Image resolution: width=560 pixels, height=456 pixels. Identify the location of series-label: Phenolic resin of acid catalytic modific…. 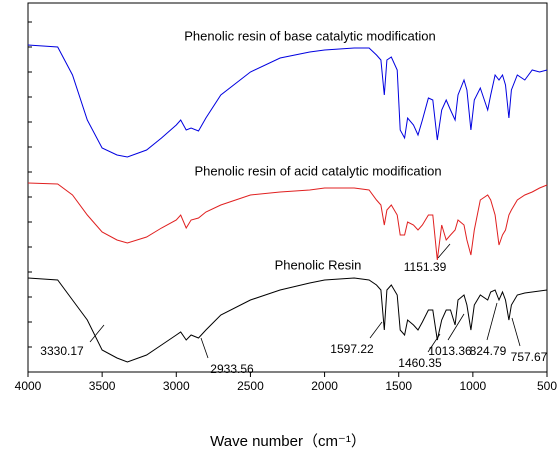
(317, 170).